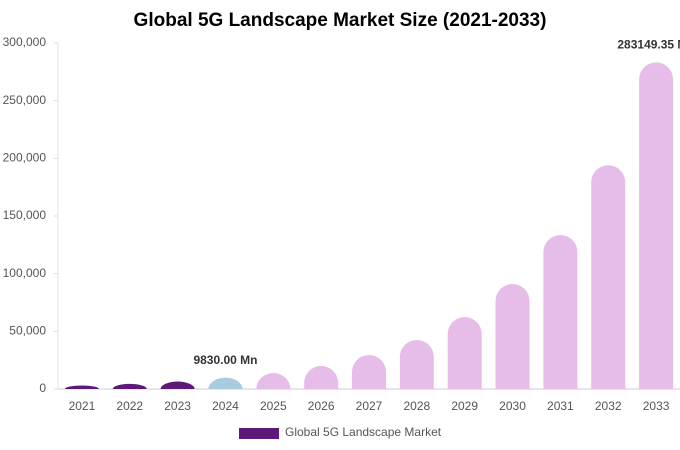 The image size is (680, 450). I want to click on x-tick-label: 2025, so click(273, 406).